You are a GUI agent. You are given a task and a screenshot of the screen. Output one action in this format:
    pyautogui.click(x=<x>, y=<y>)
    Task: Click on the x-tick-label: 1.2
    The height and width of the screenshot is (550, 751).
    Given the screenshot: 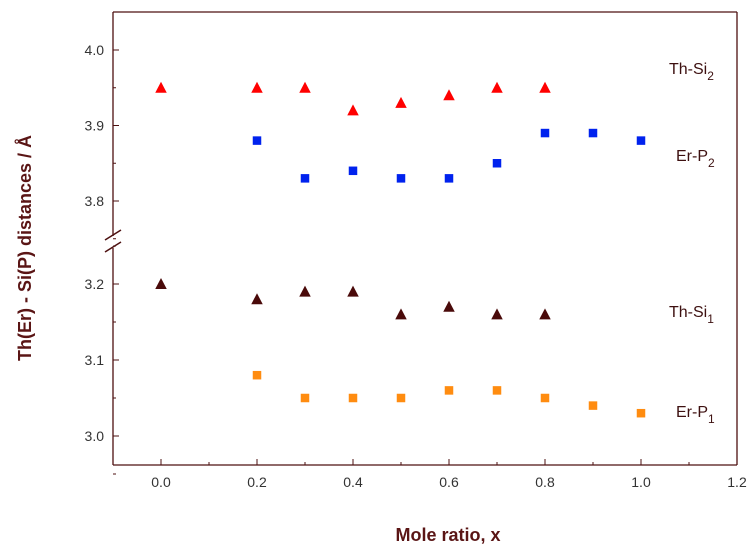 What is the action you would take?
    pyautogui.click(x=737, y=482)
    